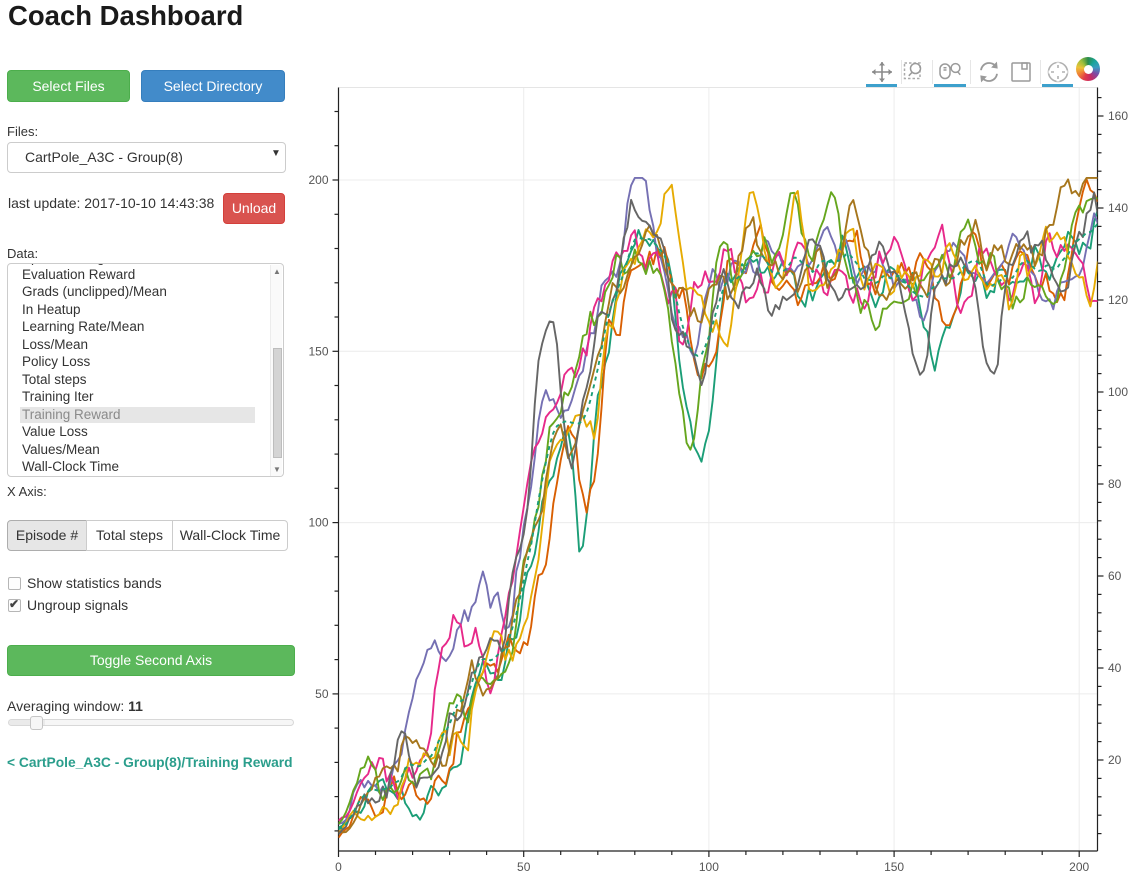 The image size is (1142, 881). I want to click on svg-text: 40, so click(1115, 668).